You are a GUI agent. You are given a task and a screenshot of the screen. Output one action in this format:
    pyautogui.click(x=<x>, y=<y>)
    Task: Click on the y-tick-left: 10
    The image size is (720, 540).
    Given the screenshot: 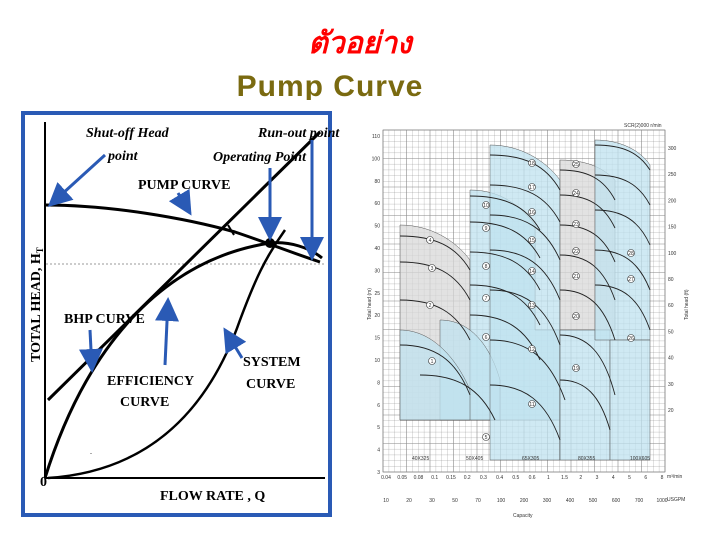 What is the action you would take?
    pyautogui.click(x=377, y=361)
    